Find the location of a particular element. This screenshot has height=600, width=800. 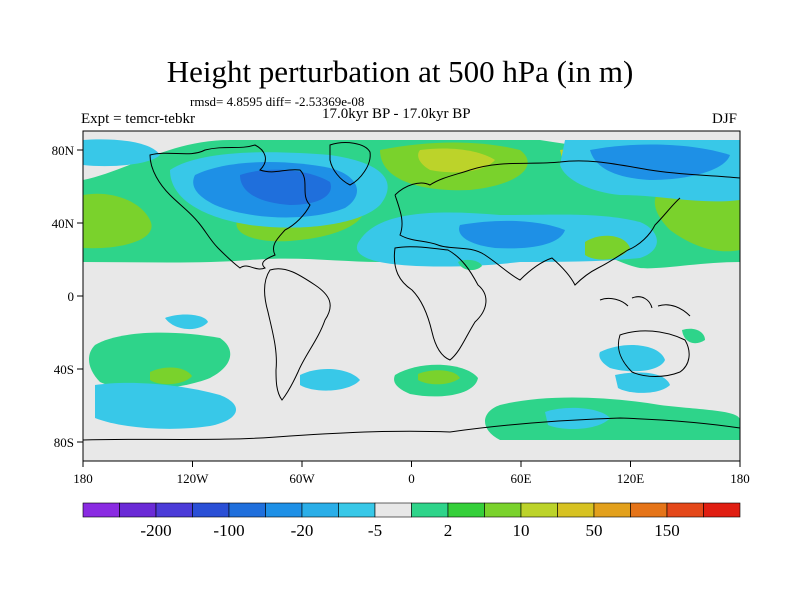

colorbar-label: -20 is located at coordinates (302, 530).